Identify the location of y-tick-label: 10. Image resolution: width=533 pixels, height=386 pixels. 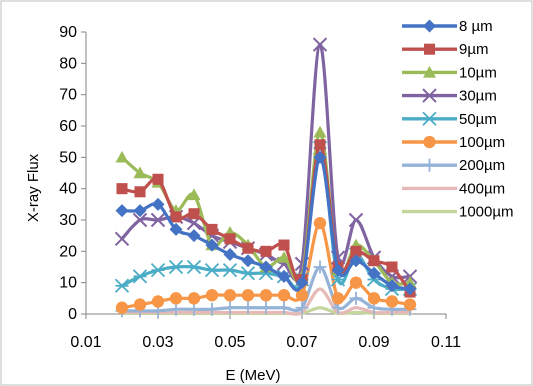
(68, 283).